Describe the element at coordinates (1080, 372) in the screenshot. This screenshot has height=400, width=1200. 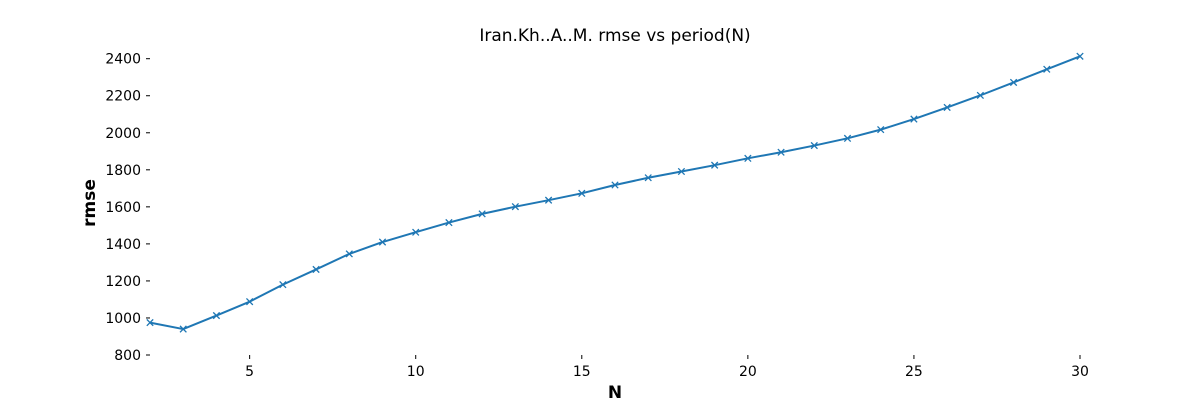
I see `x-tick-label: 30` at that location.